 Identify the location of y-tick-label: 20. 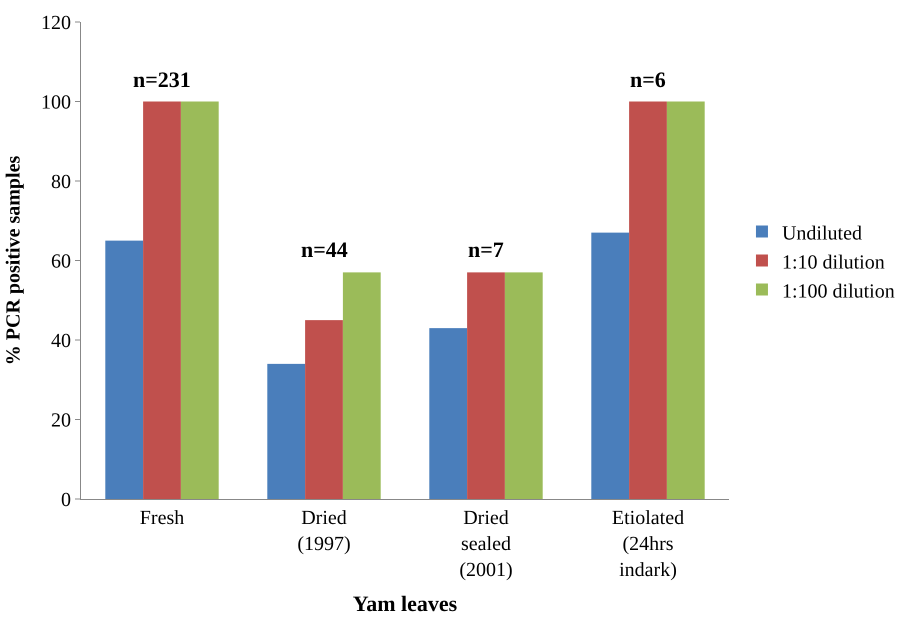
(61, 421).